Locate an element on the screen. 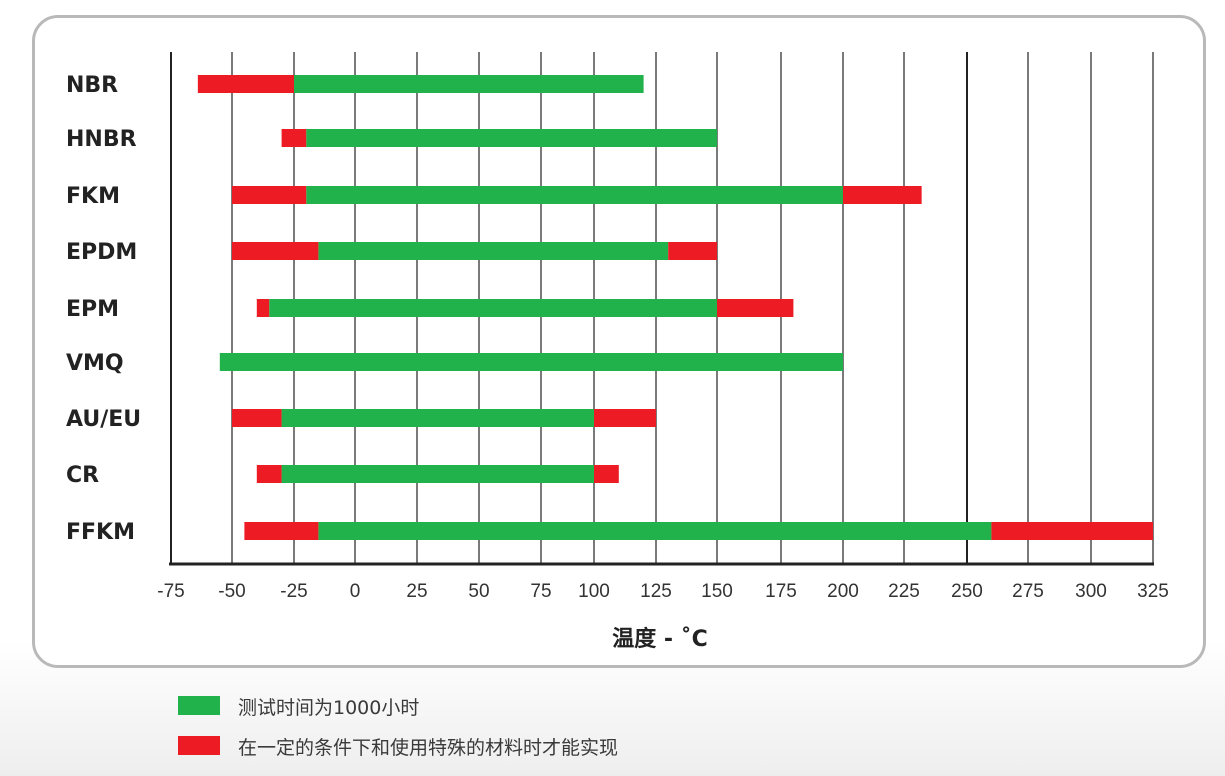  x-tick-label: -50 is located at coordinates (231, 591).